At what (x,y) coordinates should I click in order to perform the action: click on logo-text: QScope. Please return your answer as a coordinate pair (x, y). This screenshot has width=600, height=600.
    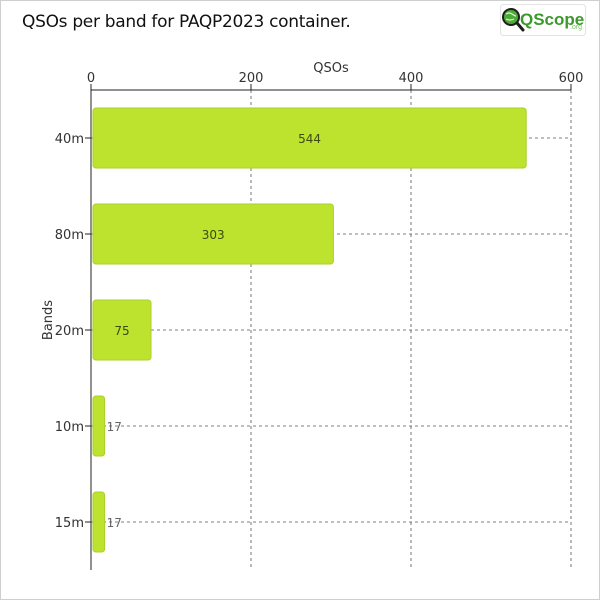
    Looking at the image, I should click on (552, 19).